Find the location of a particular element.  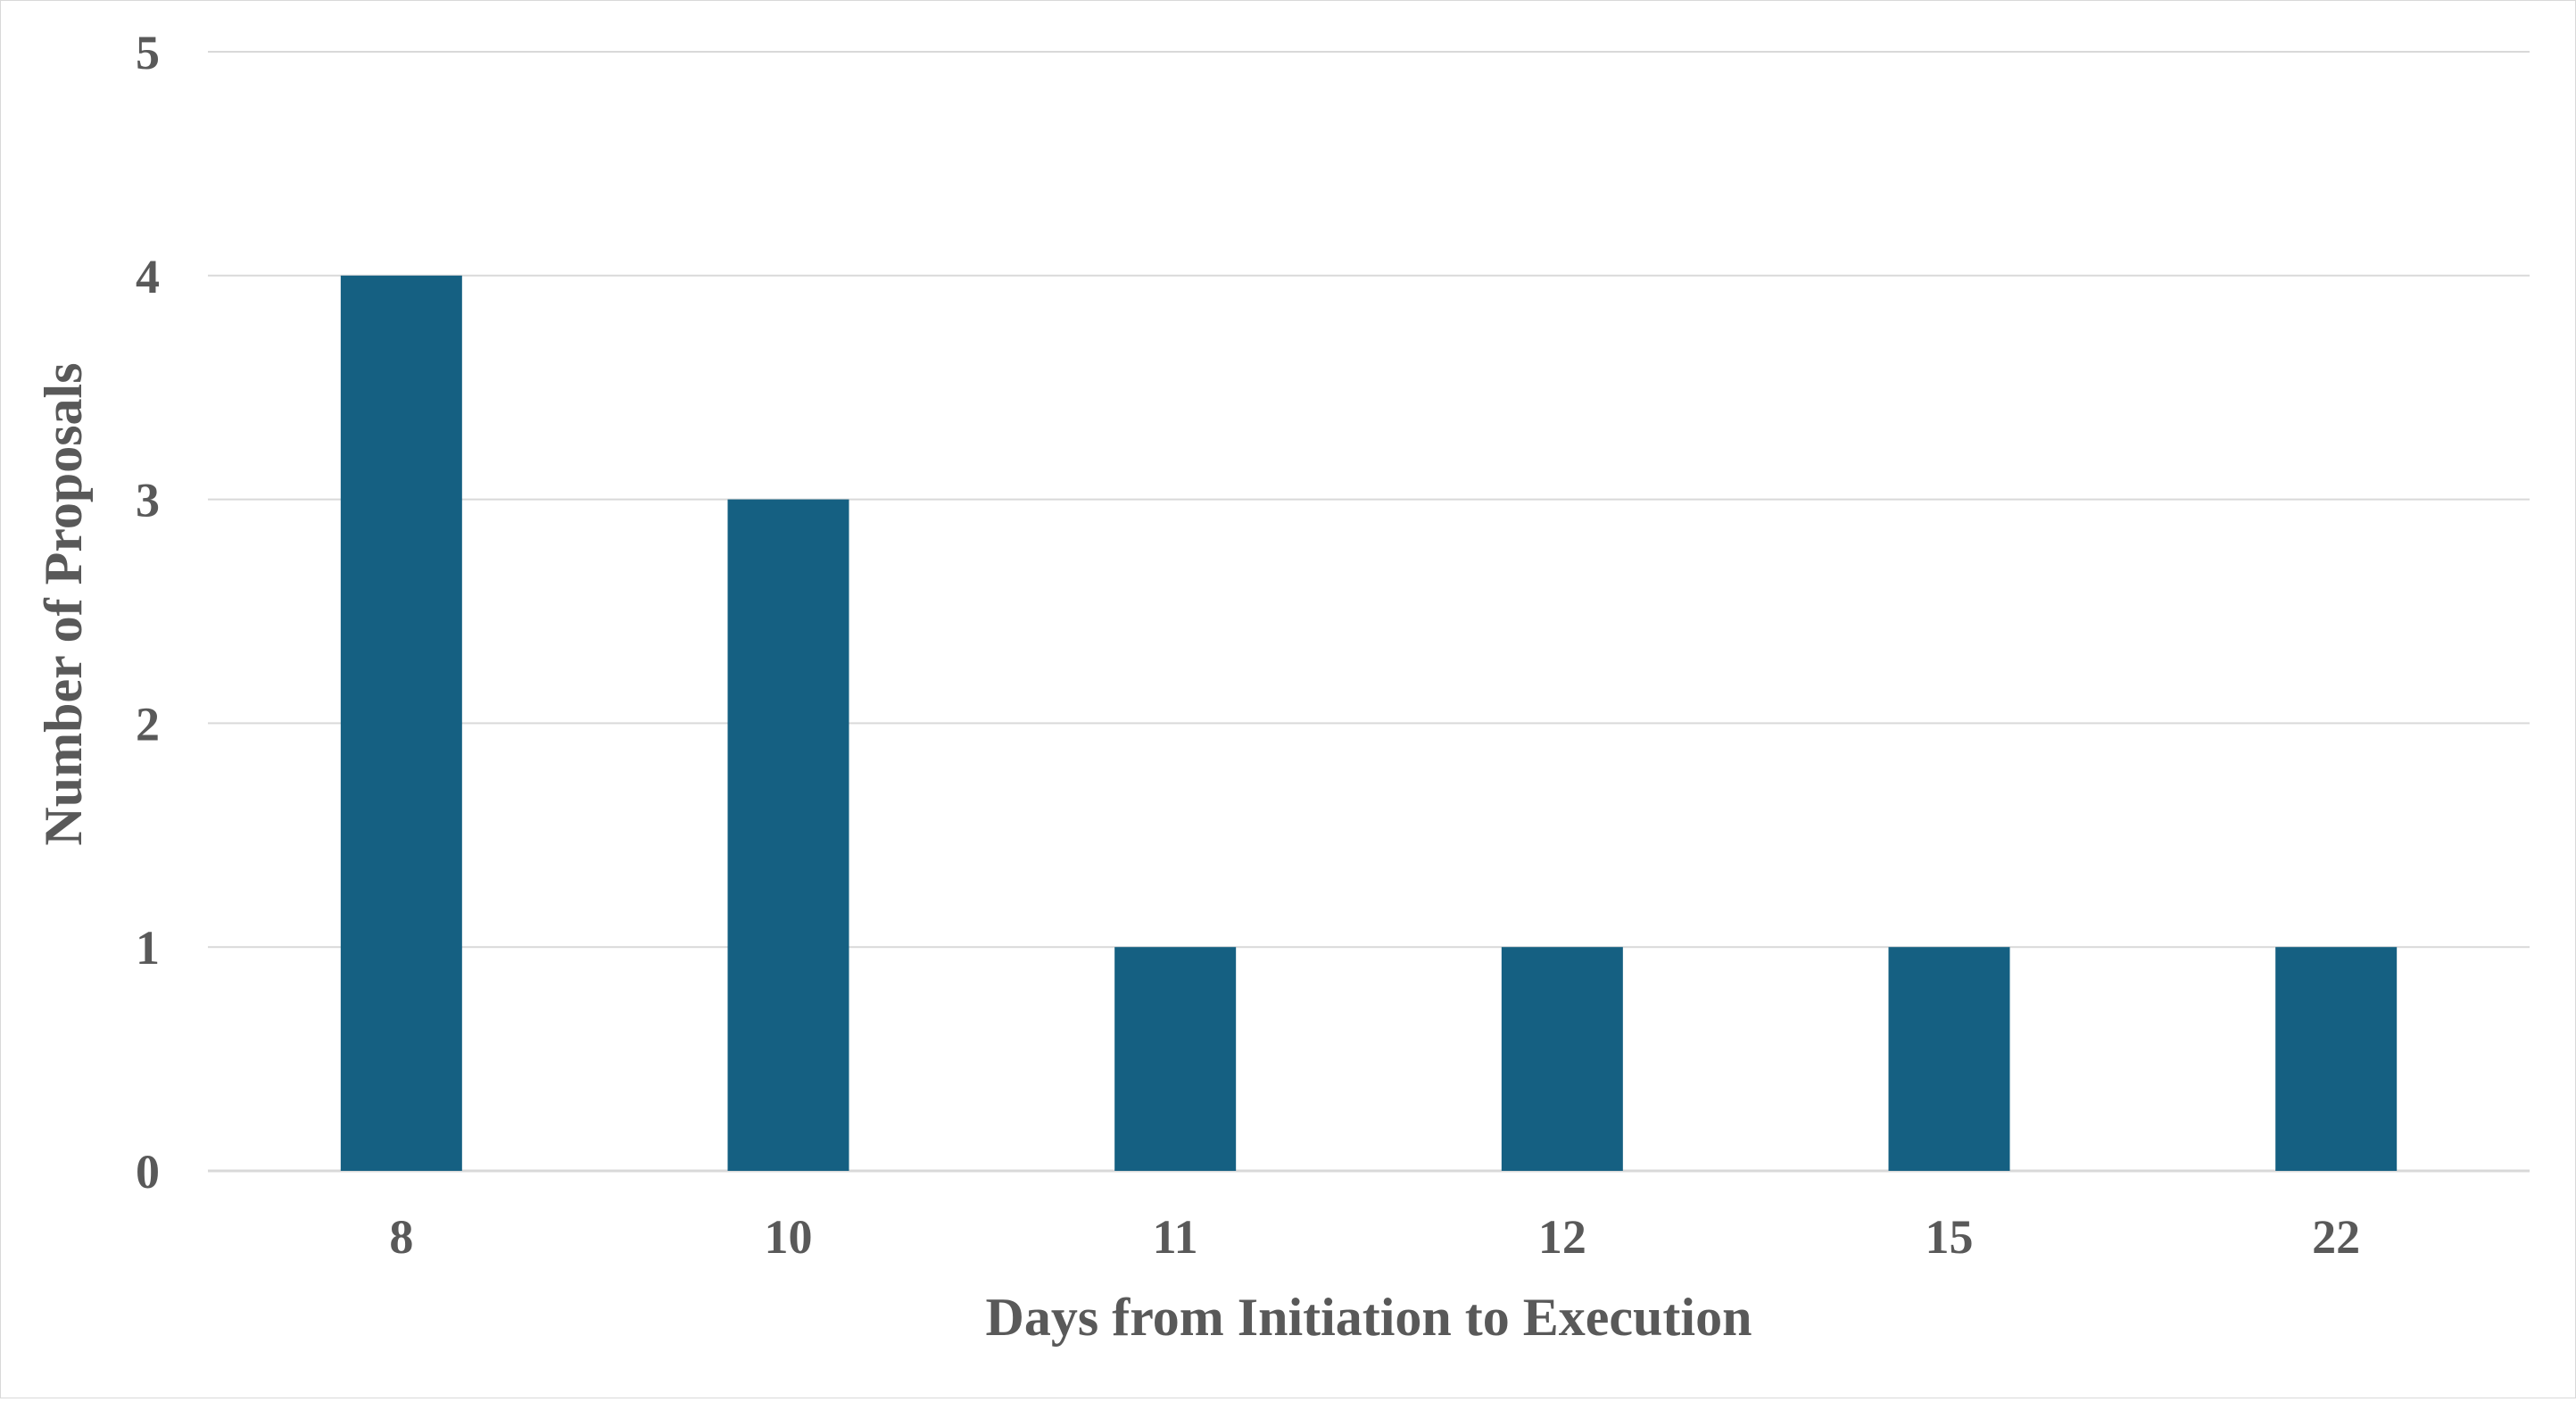

y-tick-label: 3 is located at coordinates (148, 500).